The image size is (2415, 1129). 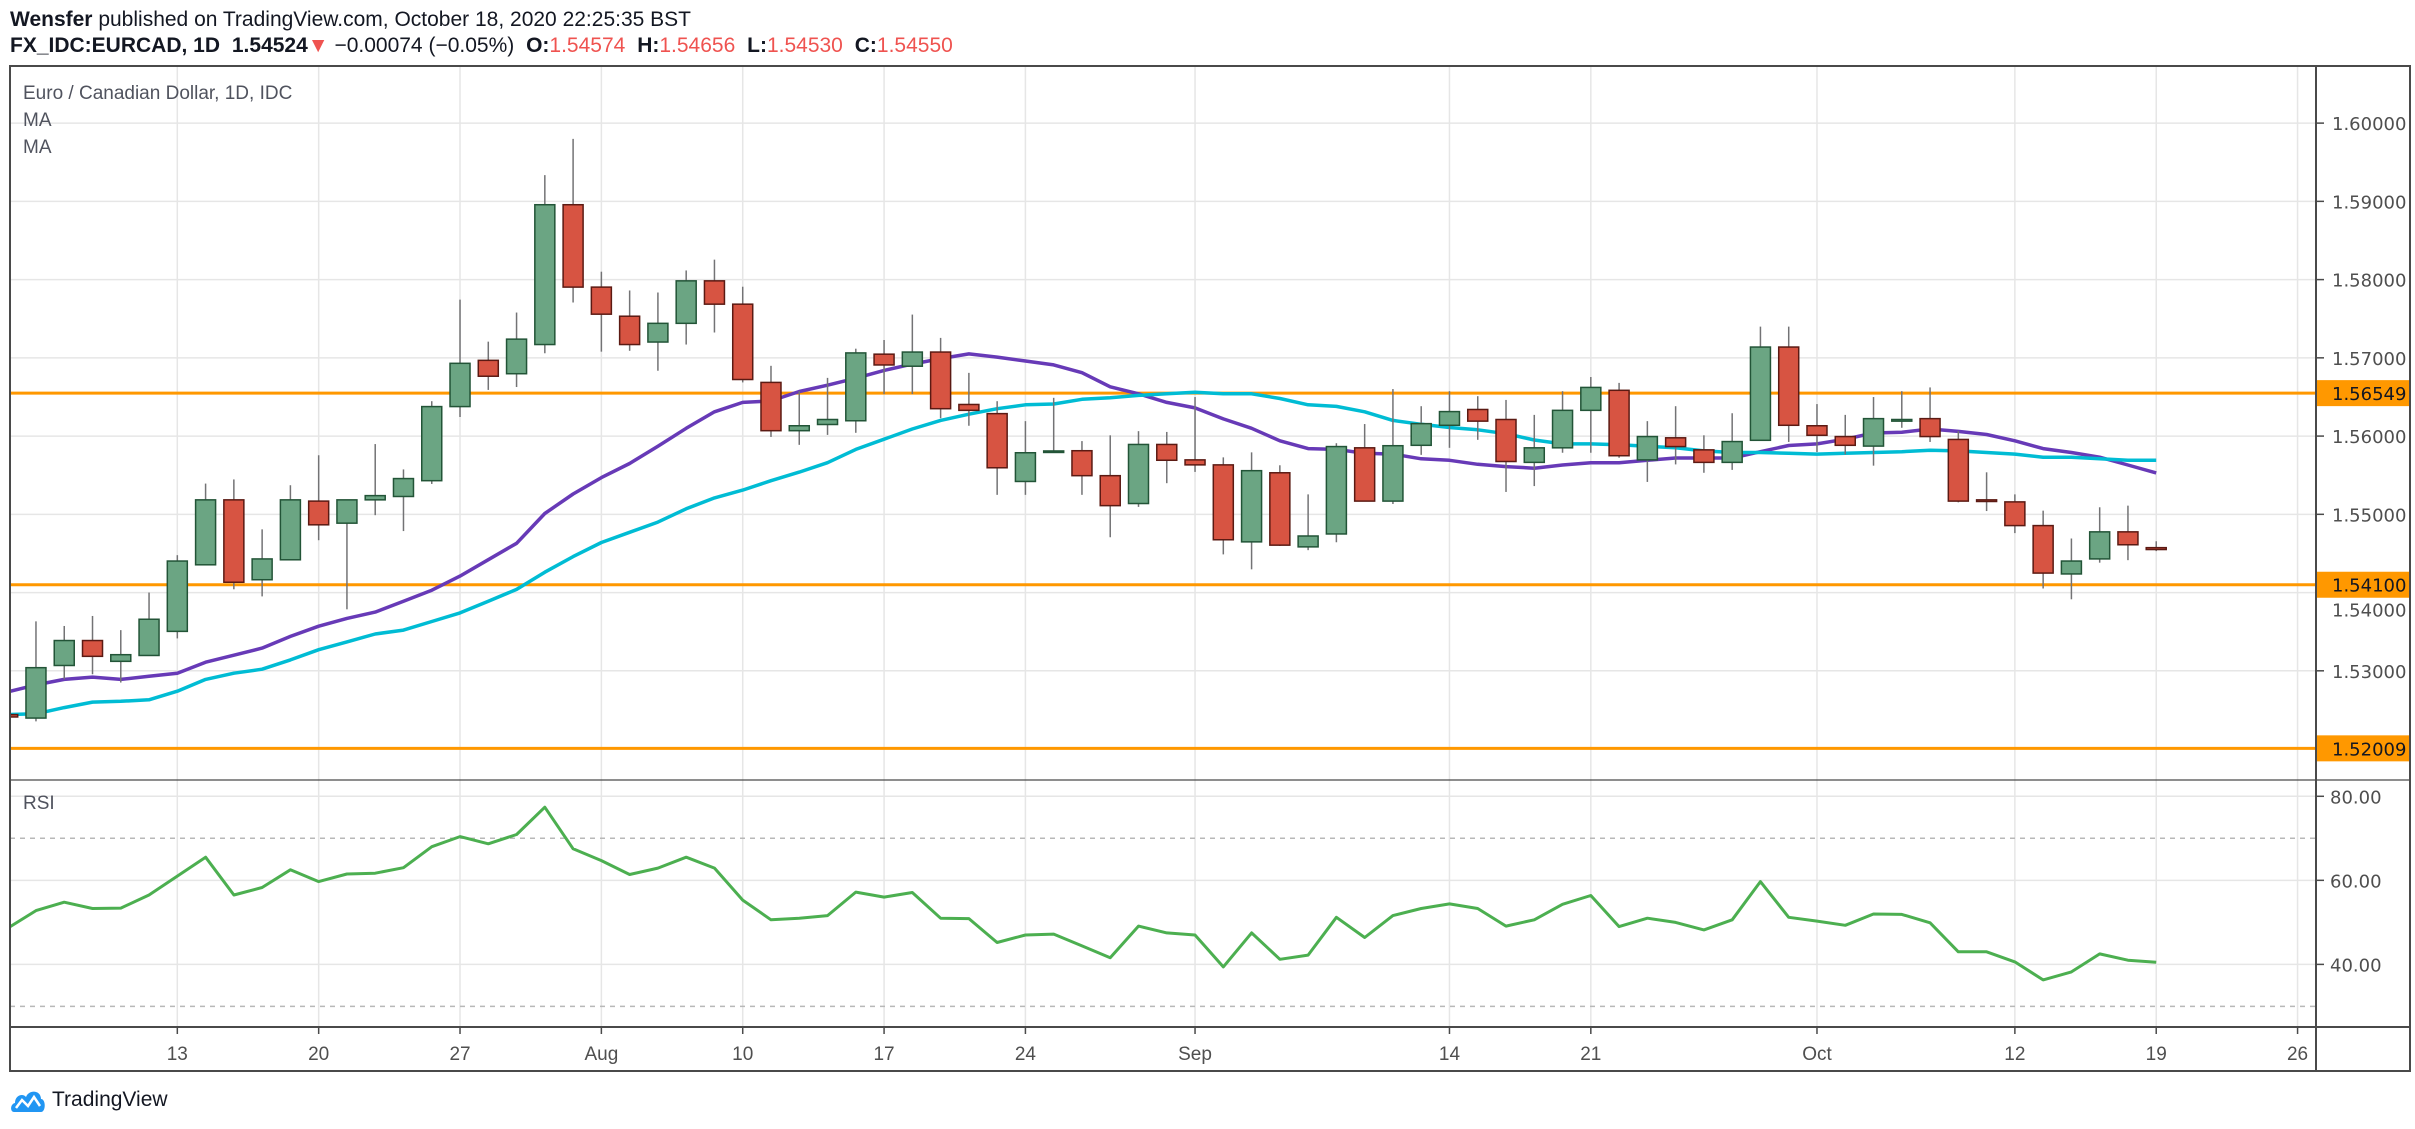 I want to click on symbol-label: FX_IDC:EURCAD, 1D, so click(x=115, y=45).